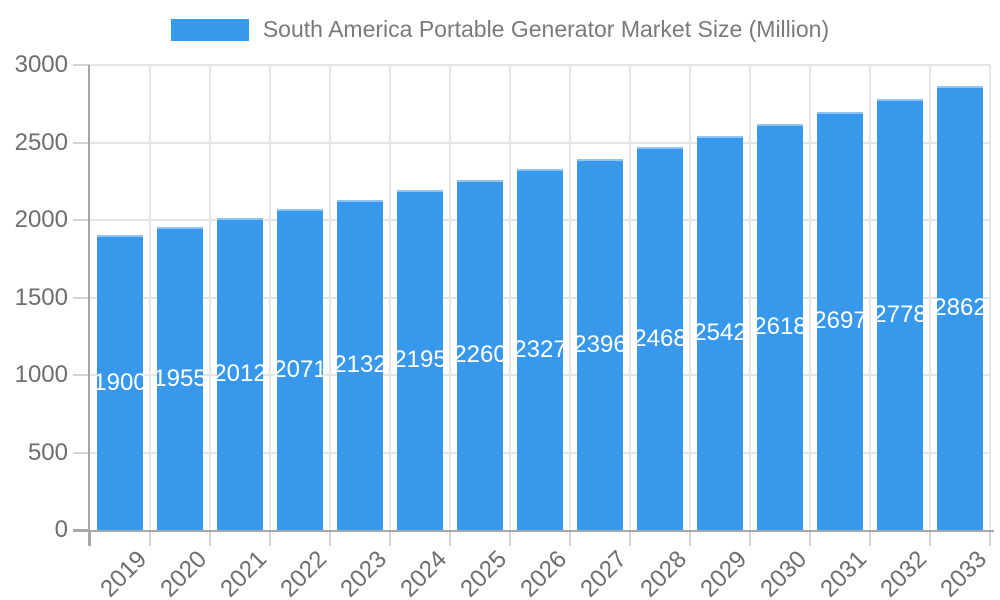 Image resolution: width=1000 pixels, height=600 pixels. I want to click on bar-value-label: 2468, so click(660, 338).